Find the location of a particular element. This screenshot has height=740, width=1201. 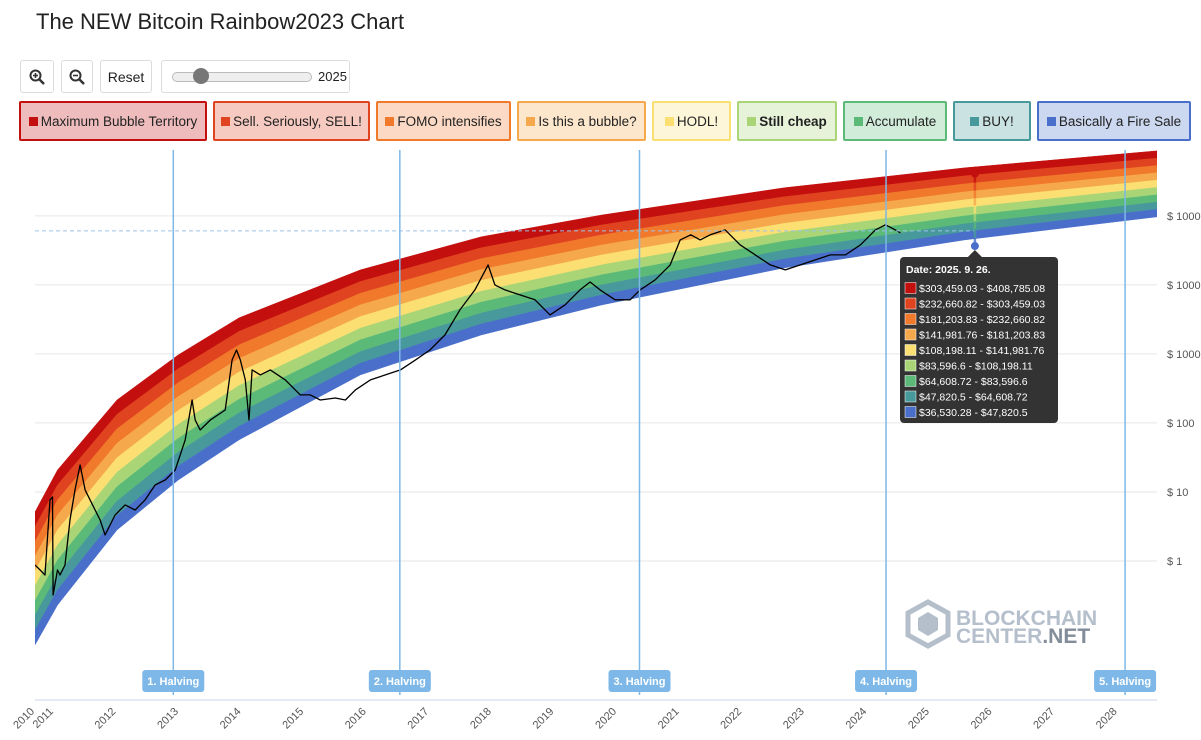

watermark-line1: BLOCKCHAIN is located at coordinates (1026, 618).